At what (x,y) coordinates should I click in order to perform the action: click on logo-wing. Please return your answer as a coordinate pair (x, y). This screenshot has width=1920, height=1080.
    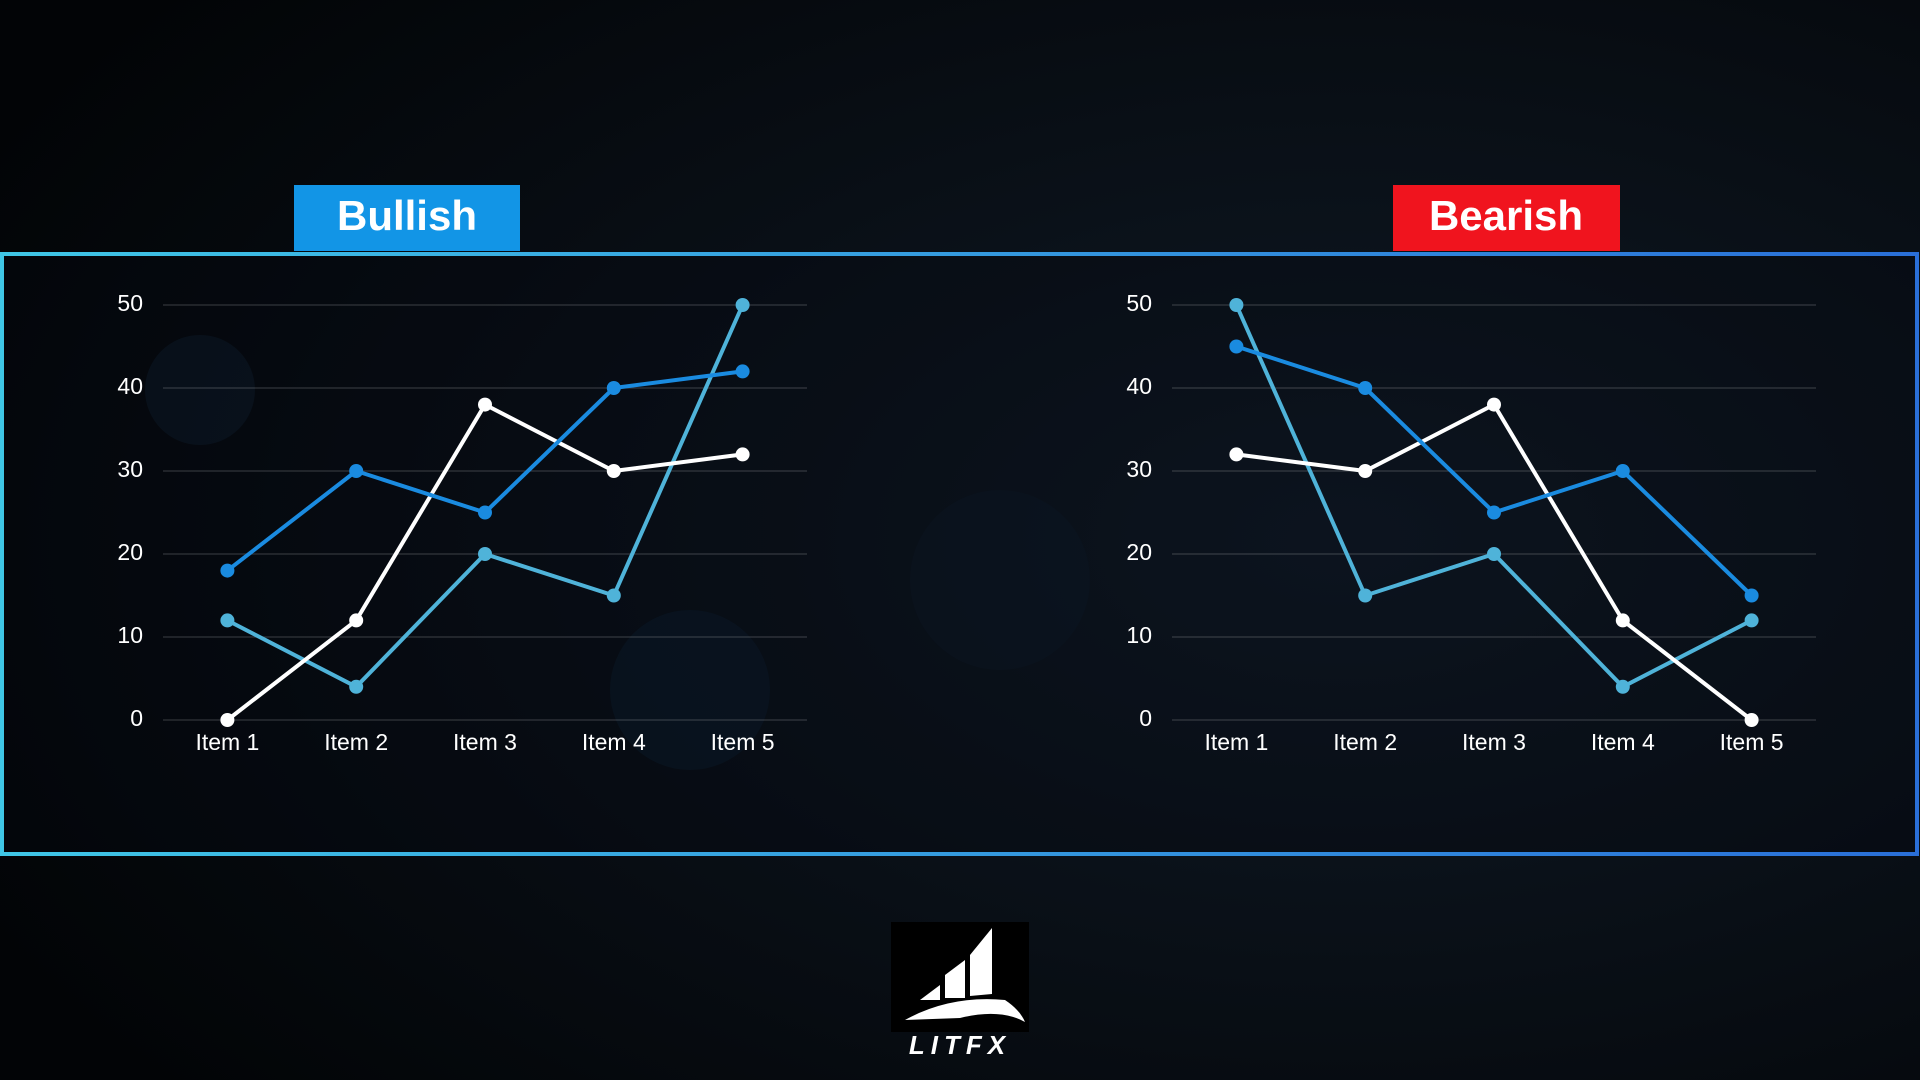
    Looking at the image, I should click on (965, 1010).